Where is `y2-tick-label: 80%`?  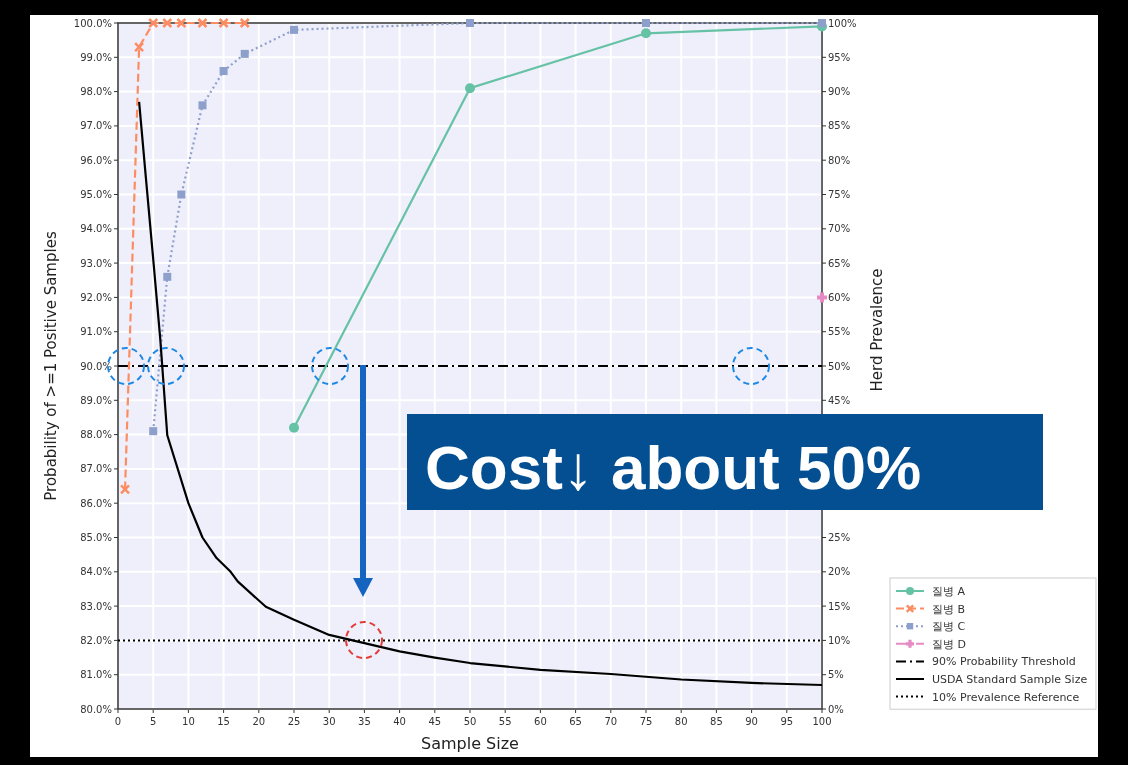 y2-tick-label: 80% is located at coordinates (839, 160).